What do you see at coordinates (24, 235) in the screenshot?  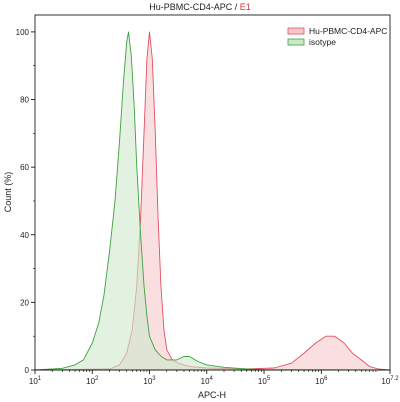 I see `y-tick-label: 40` at bounding box center [24, 235].